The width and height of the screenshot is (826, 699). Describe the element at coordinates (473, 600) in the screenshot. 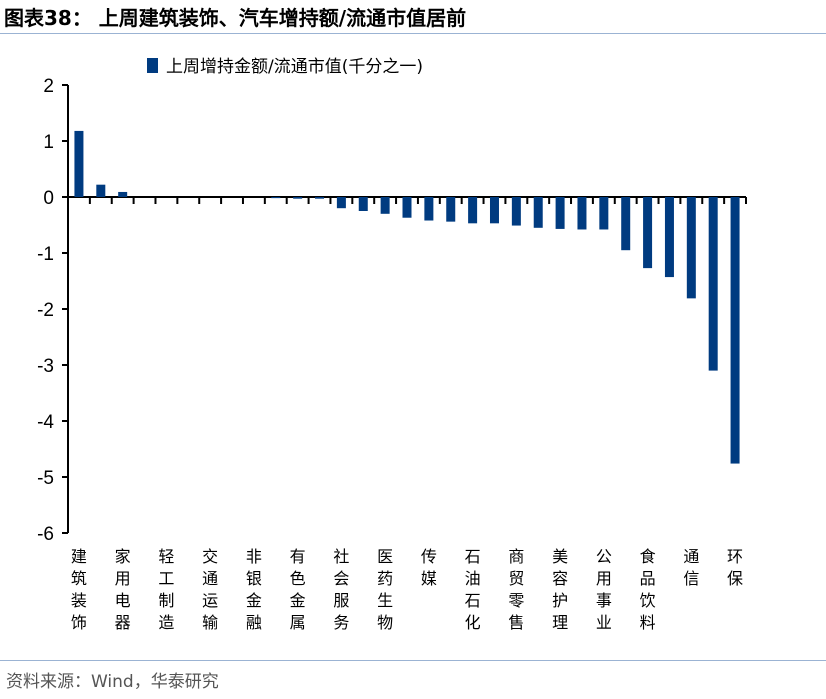

I see `x-category-char: 石` at that location.